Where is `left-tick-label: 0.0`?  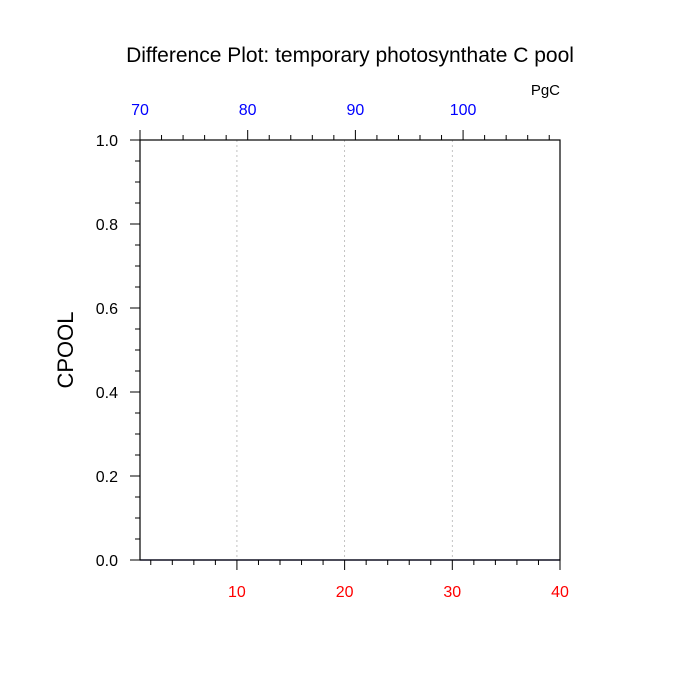 left-tick-label: 0.0 is located at coordinates (107, 561).